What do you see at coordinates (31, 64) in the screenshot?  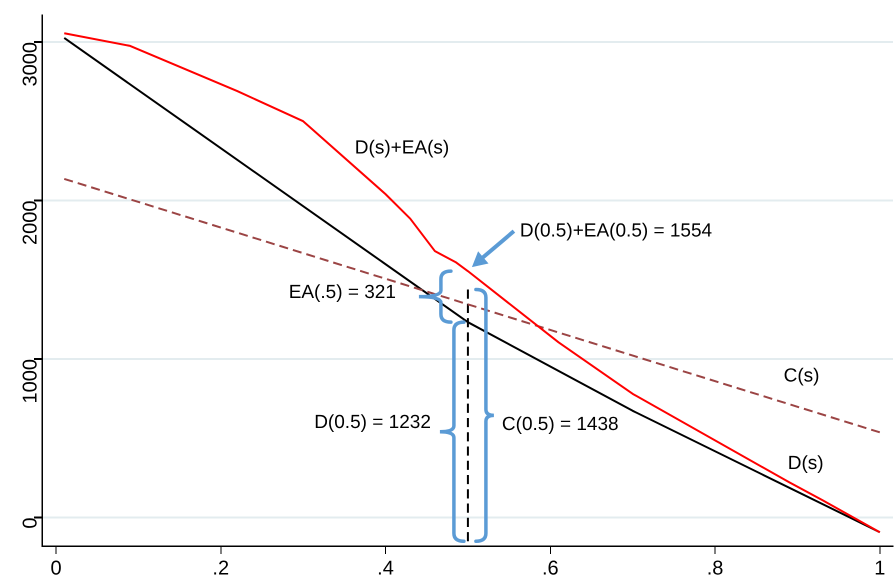 I see `y-tick-label: 3000` at bounding box center [31, 64].